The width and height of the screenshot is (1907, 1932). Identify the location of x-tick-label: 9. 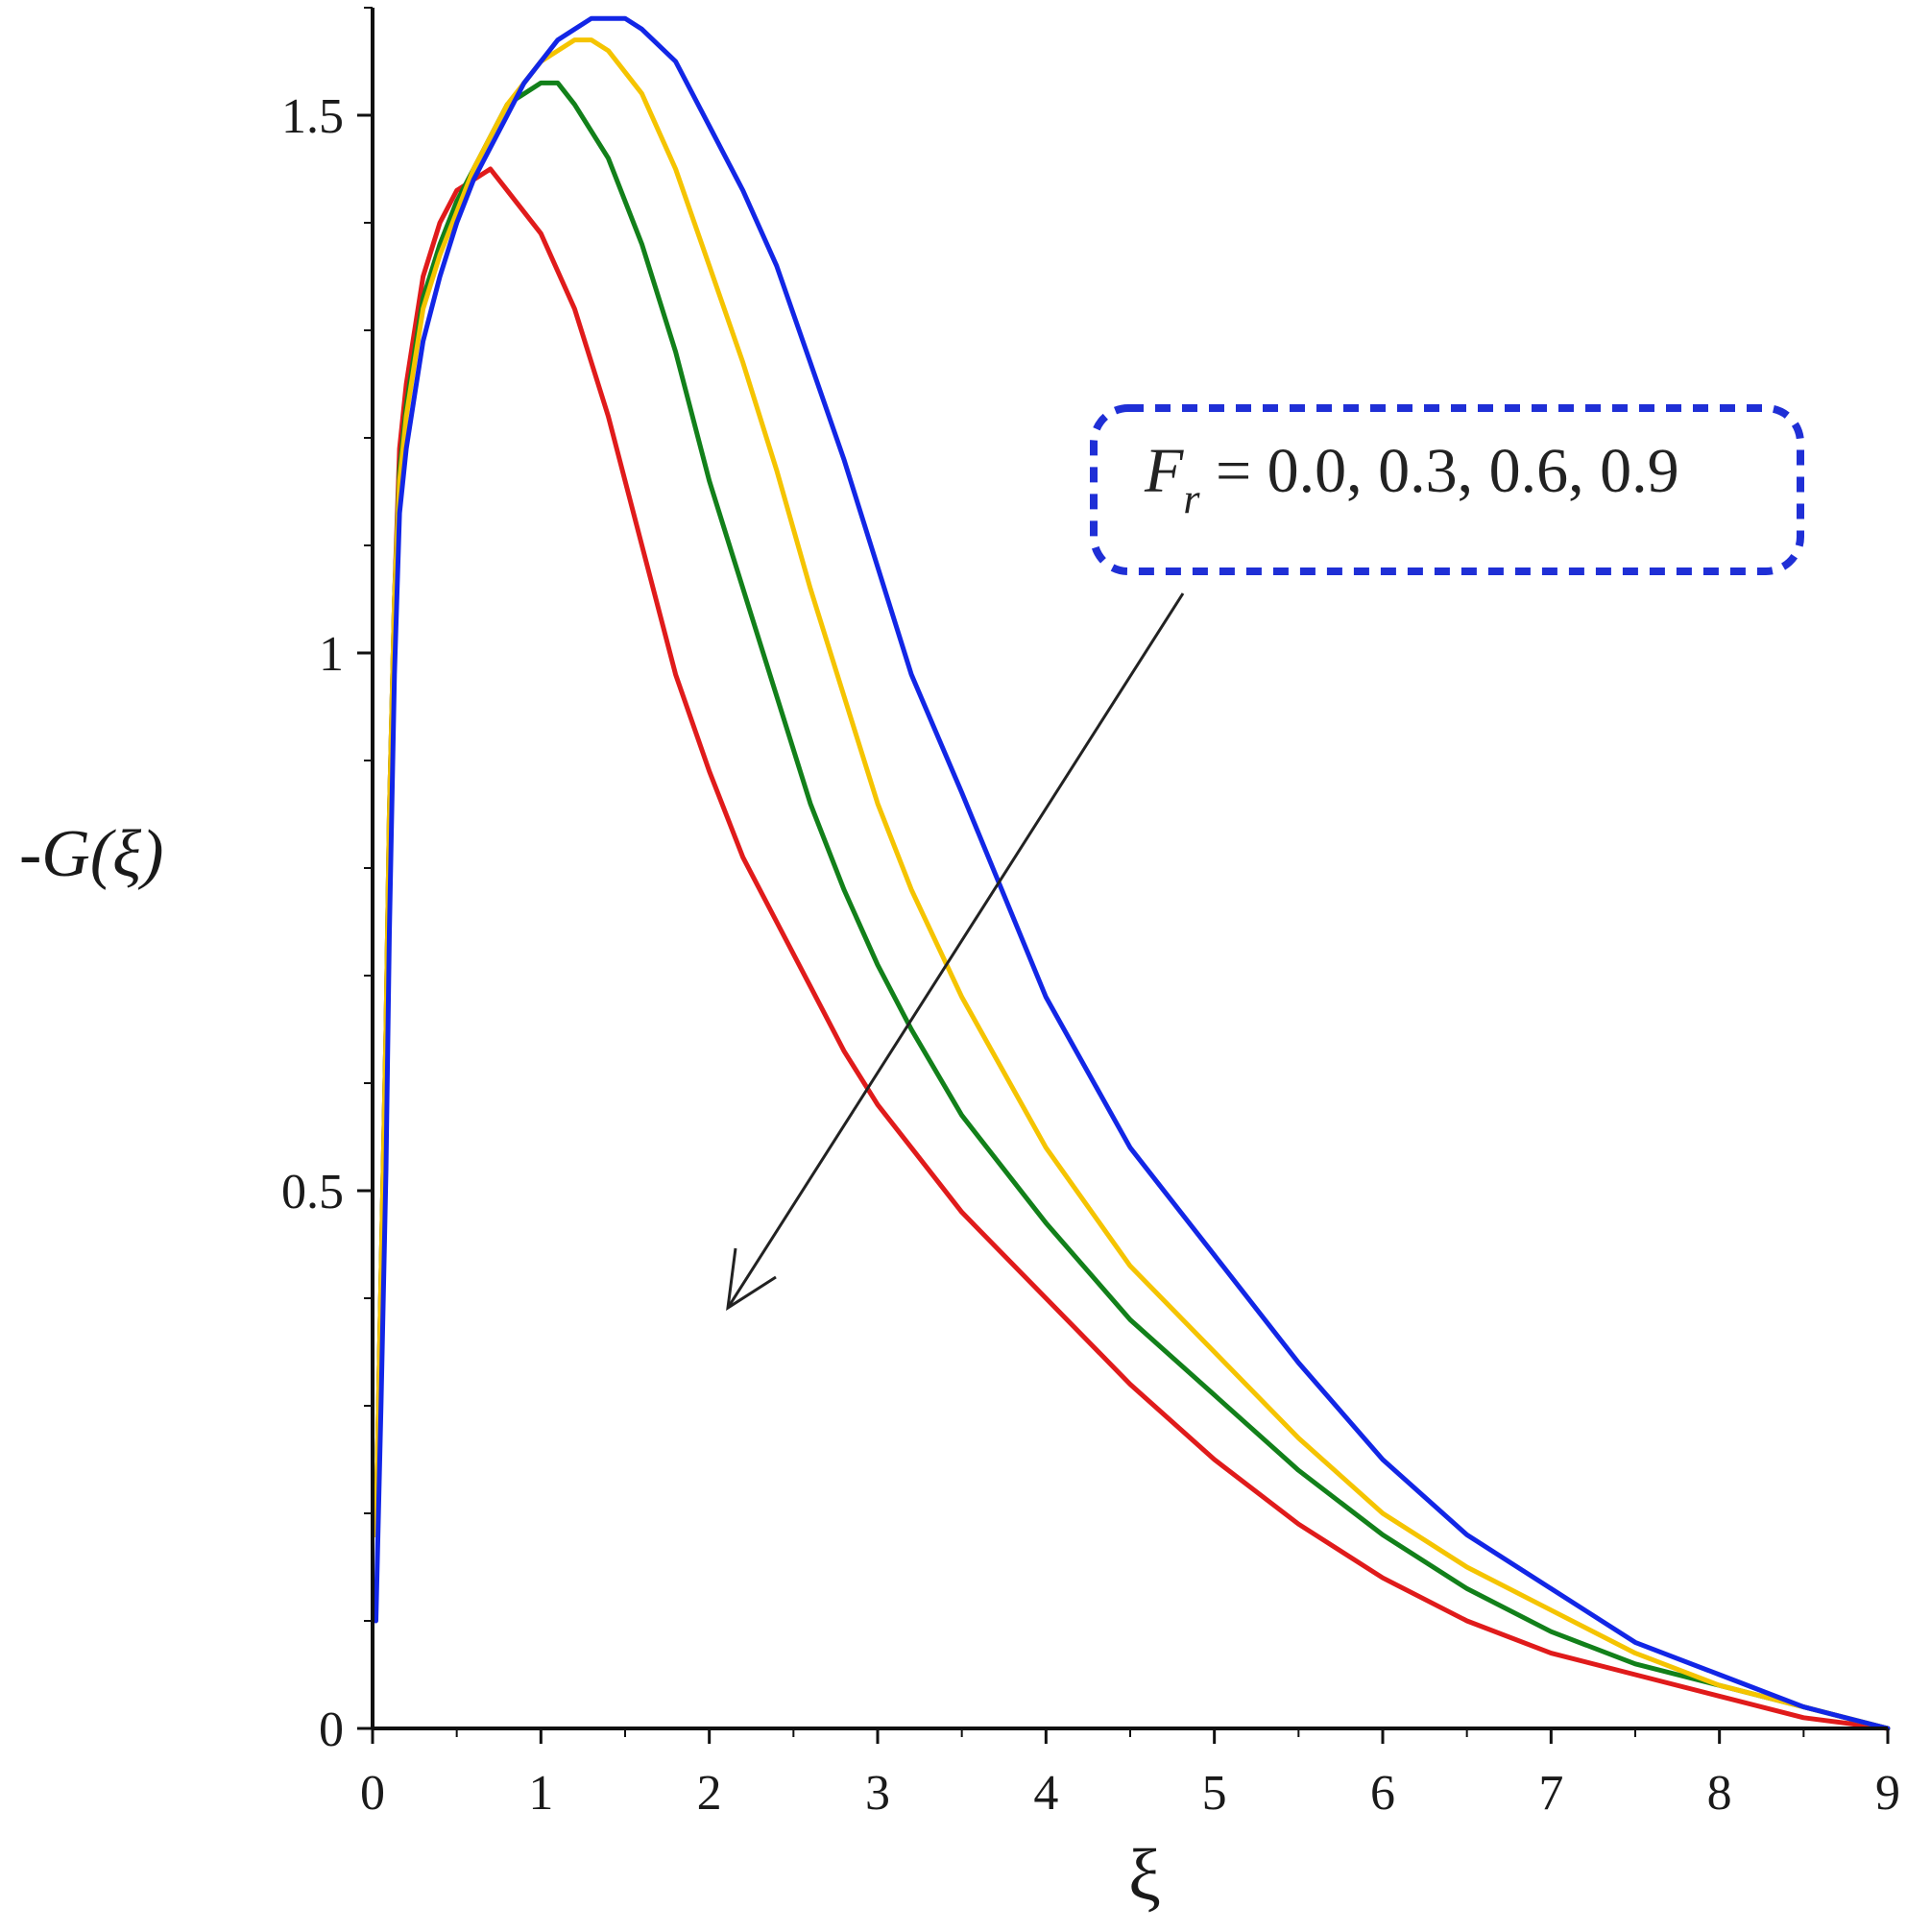
(1887, 1793).